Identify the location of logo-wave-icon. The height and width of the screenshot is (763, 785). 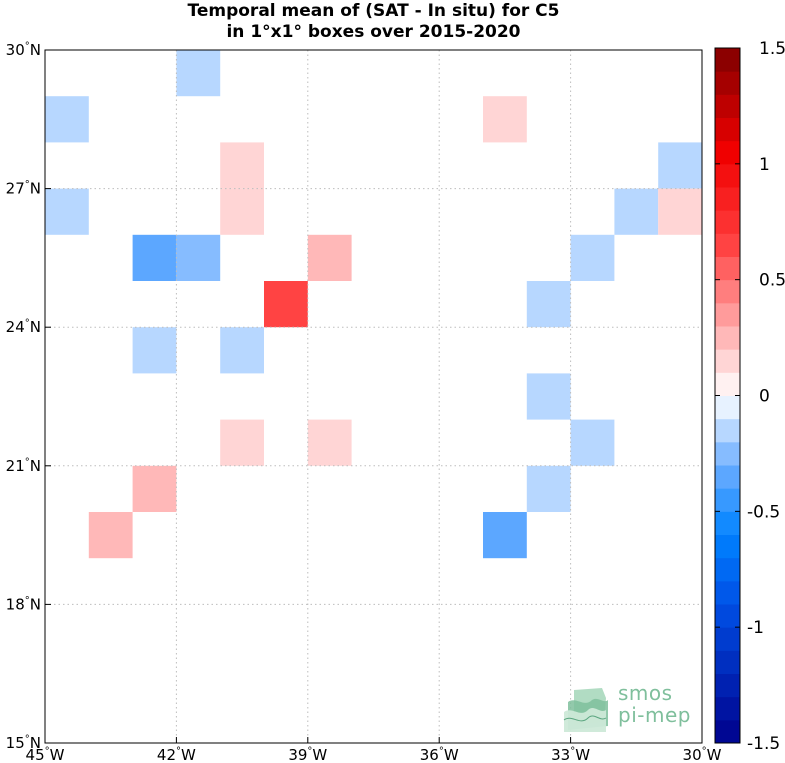
(585, 710).